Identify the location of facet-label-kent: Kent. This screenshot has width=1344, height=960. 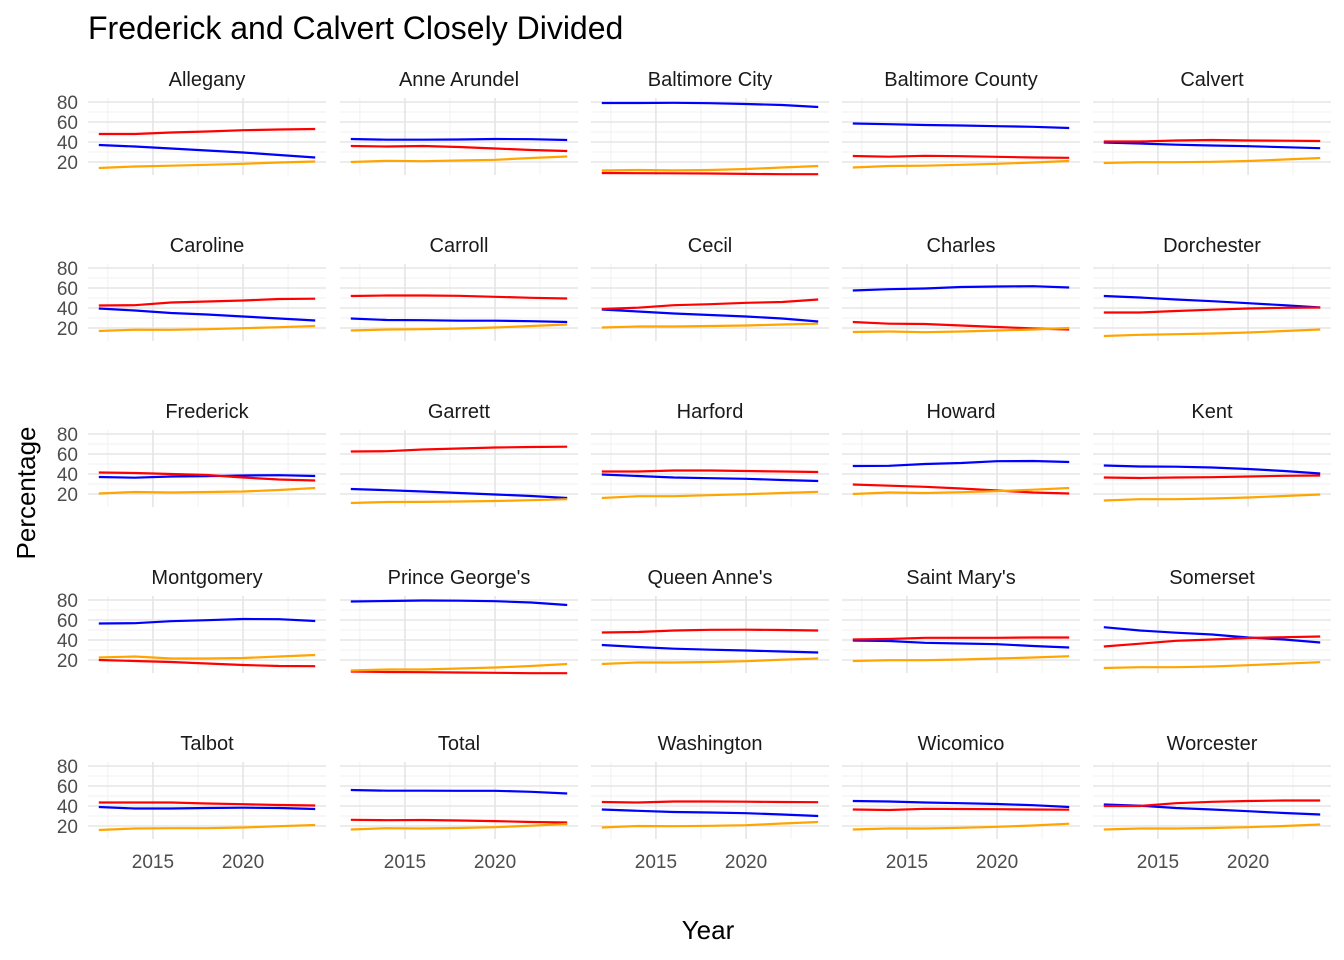
(1212, 412).